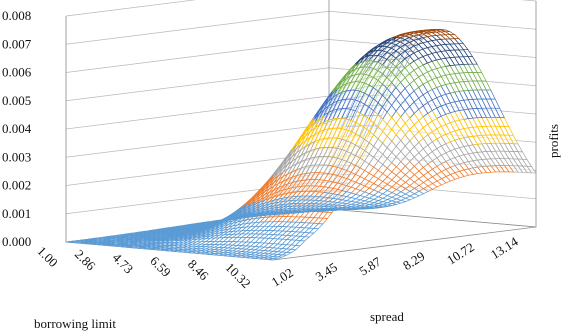 The height and width of the screenshot is (333, 563). Describe the element at coordinates (504, 248) in the screenshot. I see `y-tick-label: 13.14` at that location.